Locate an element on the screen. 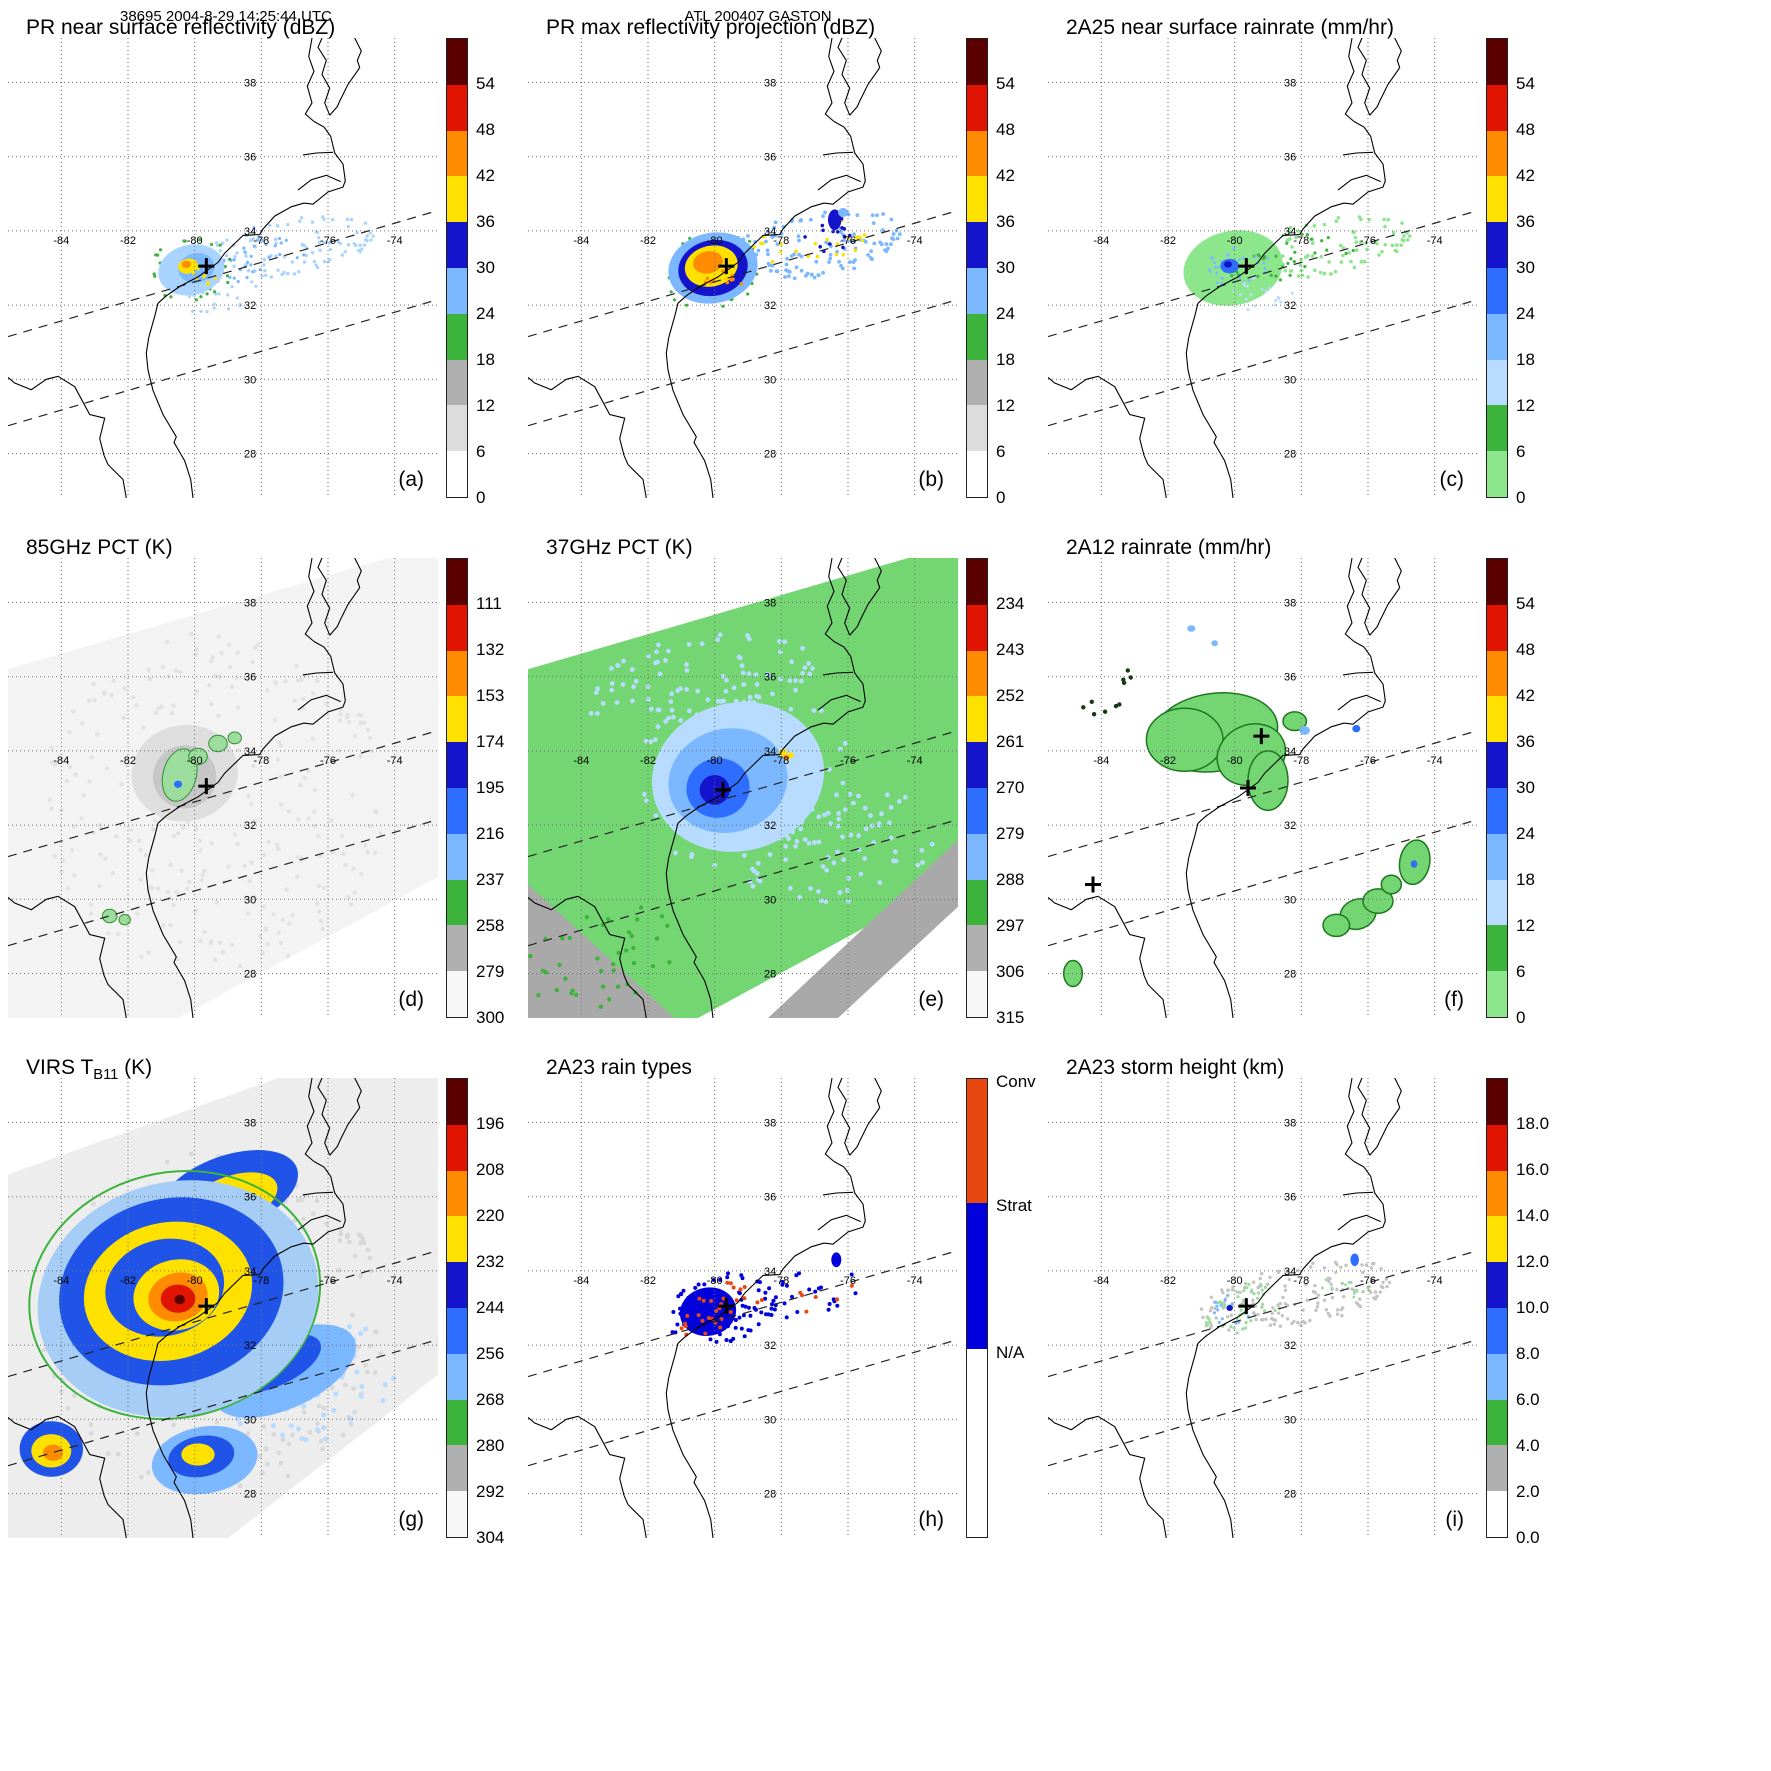  map-c: -84 -82 -80 -78 -76 -74 28 30 32 34 36 38 (c) is located at coordinates (1263, 268).